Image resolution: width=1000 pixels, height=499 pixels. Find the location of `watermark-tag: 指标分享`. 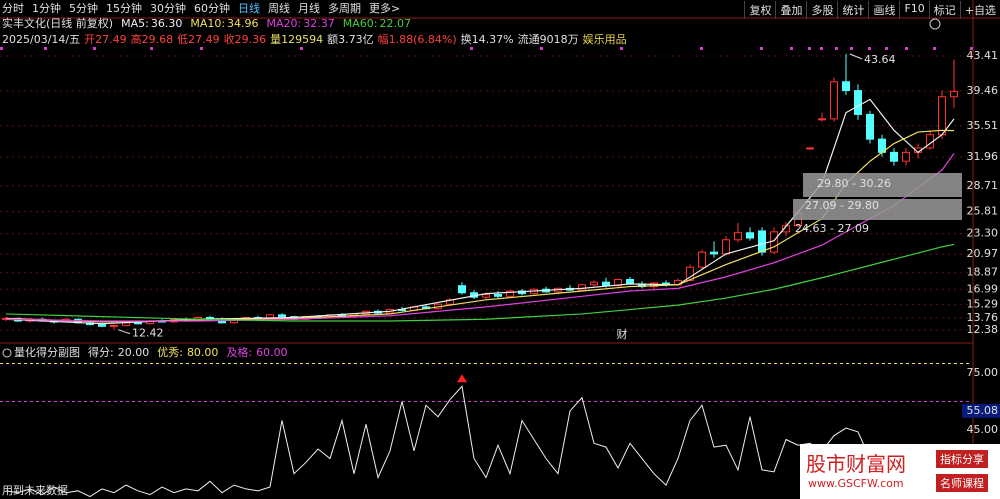

watermark-tag: 指标分享 is located at coordinates (962, 459).